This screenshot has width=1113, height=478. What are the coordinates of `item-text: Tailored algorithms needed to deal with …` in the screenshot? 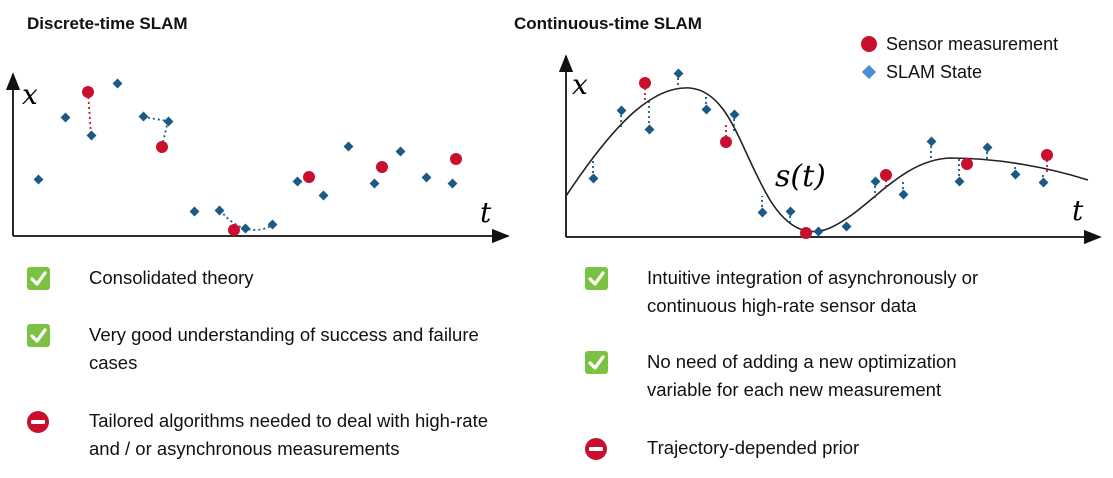 It's located at (289, 420).